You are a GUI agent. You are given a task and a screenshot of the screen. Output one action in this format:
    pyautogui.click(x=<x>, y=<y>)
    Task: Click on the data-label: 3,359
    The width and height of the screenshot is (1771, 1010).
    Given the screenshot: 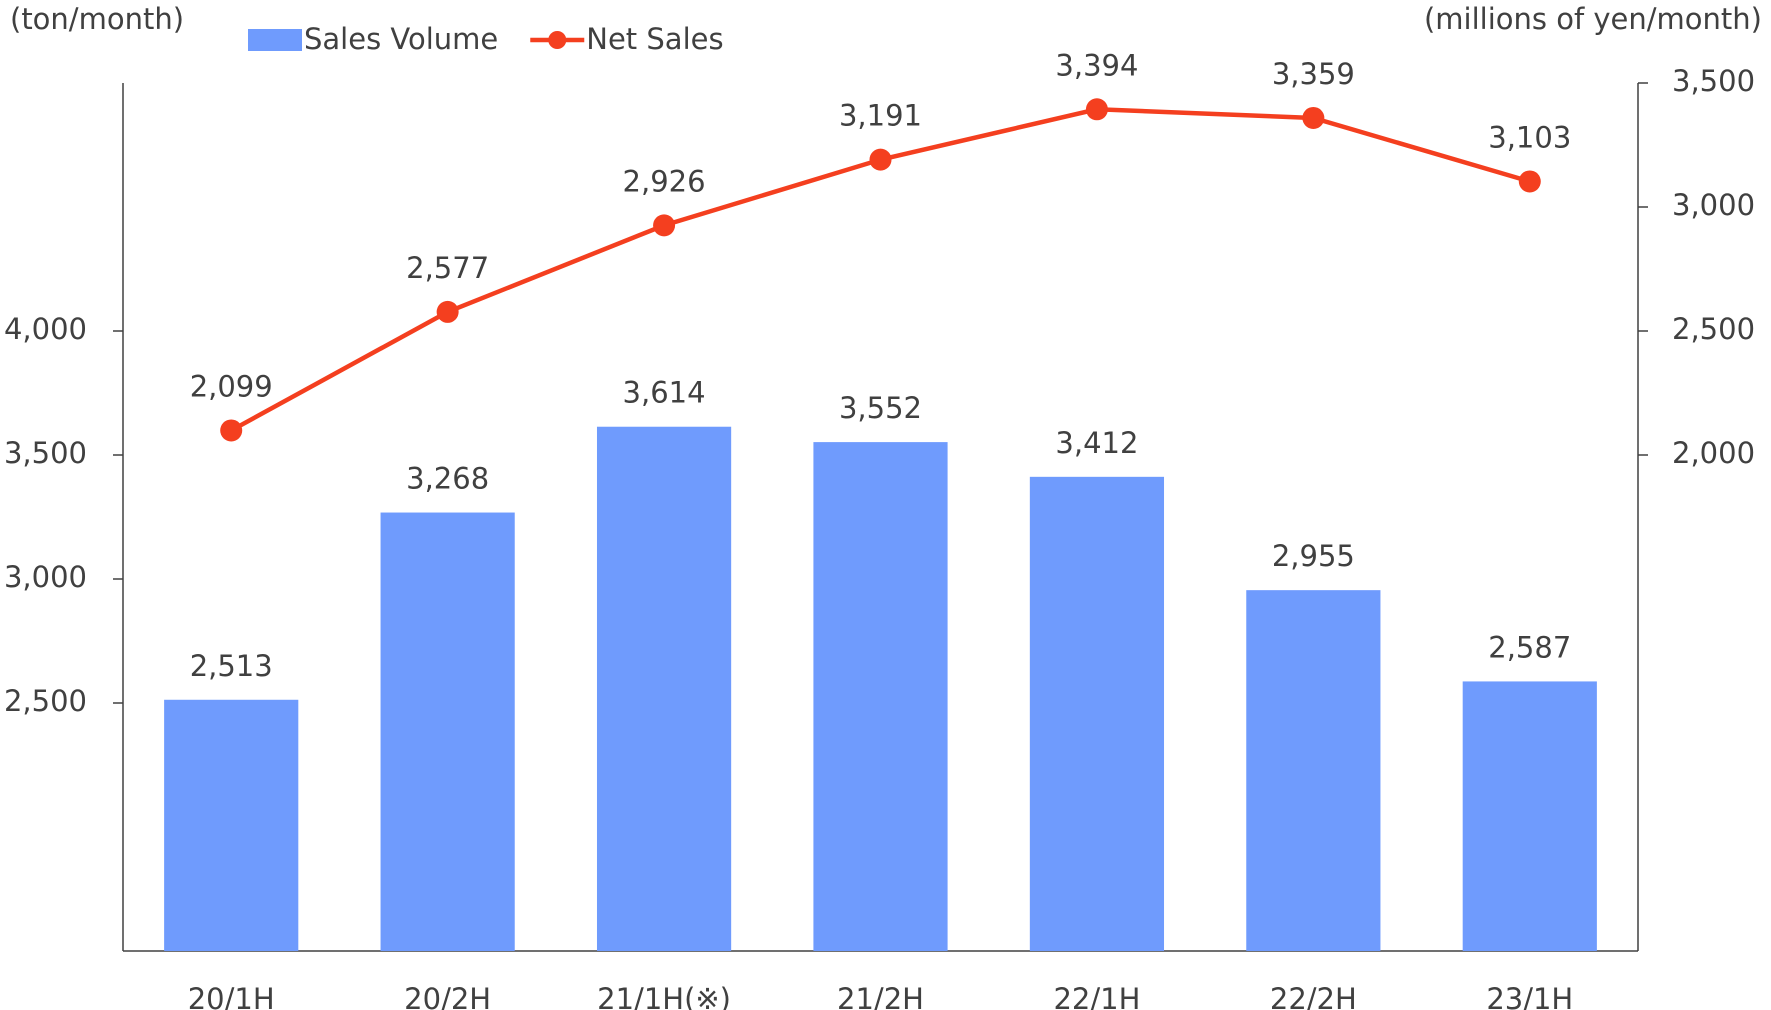 What is the action you would take?
    pyautogui.click(x=1313, y=74)
    